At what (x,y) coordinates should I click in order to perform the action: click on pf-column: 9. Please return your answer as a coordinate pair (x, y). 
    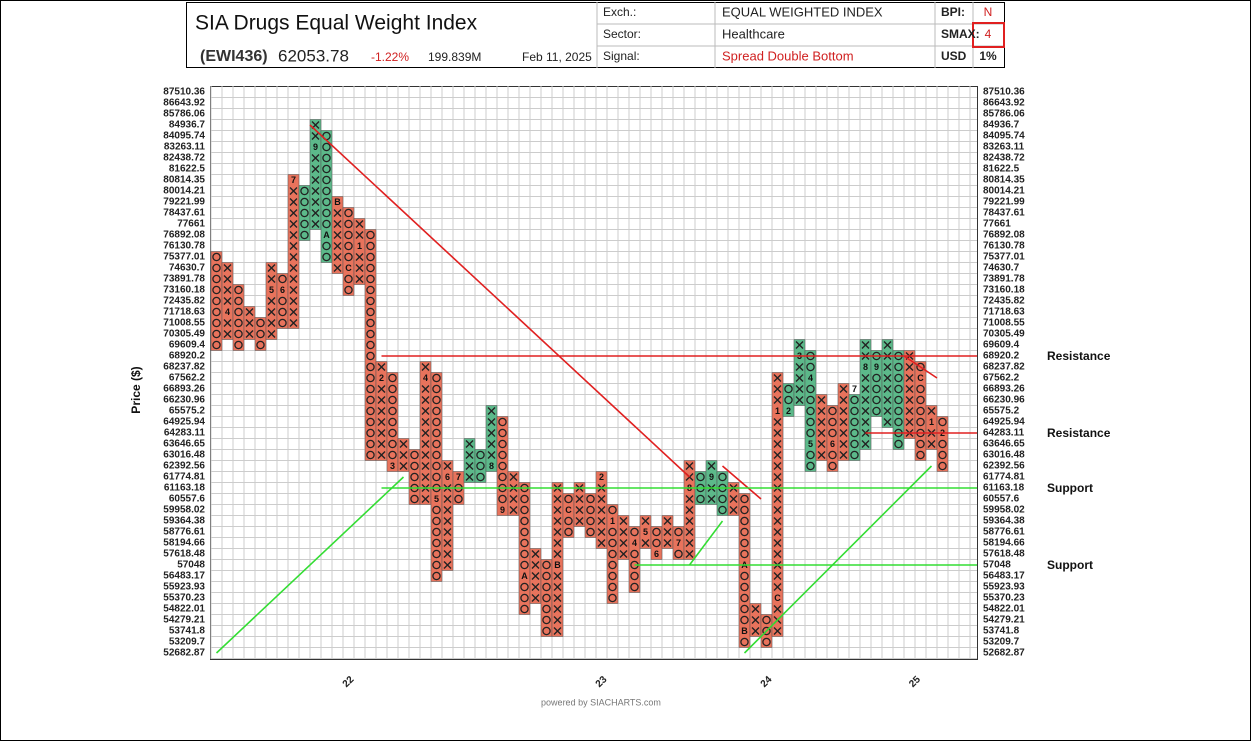
    Looking at the image, I should click on (876, 383).